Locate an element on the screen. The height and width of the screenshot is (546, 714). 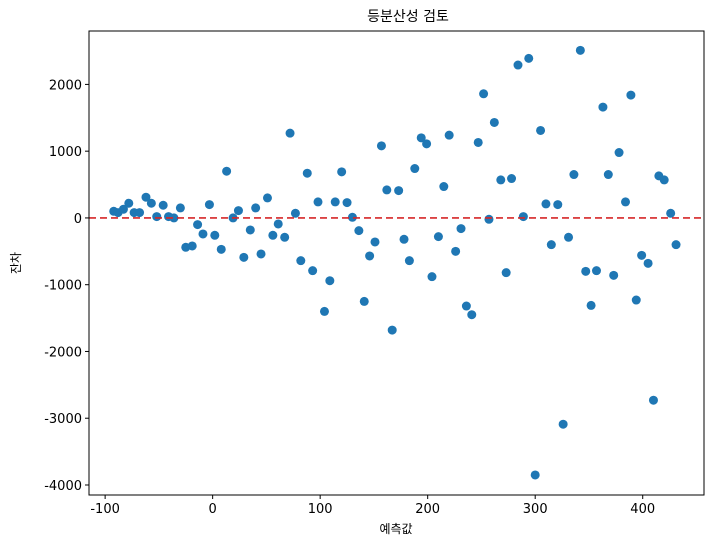
x-tick-label: 200 is located at coordinates (427, 509).